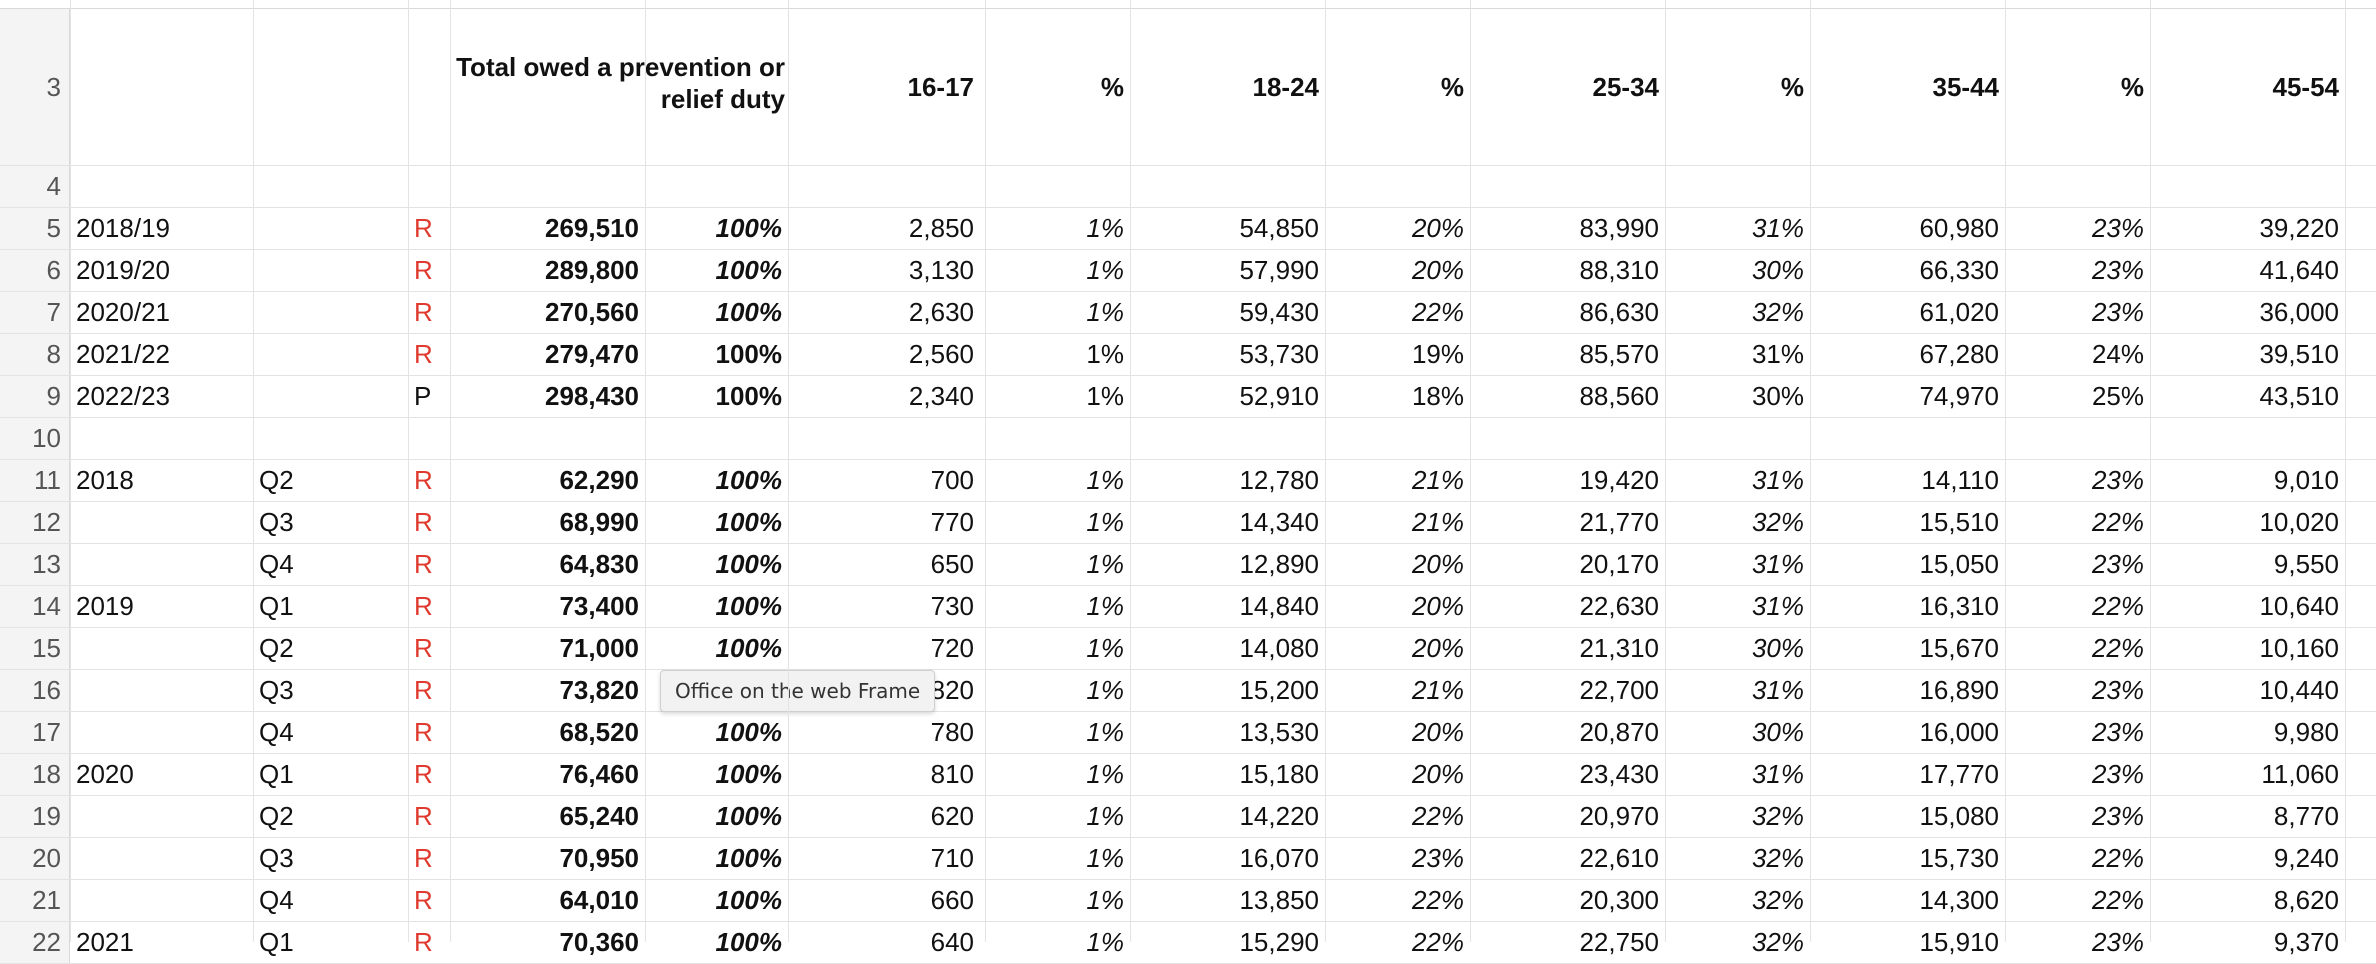  Describe the element at coordinates (35, 900) in the screenshot. I see `row-number: 21` at that location.